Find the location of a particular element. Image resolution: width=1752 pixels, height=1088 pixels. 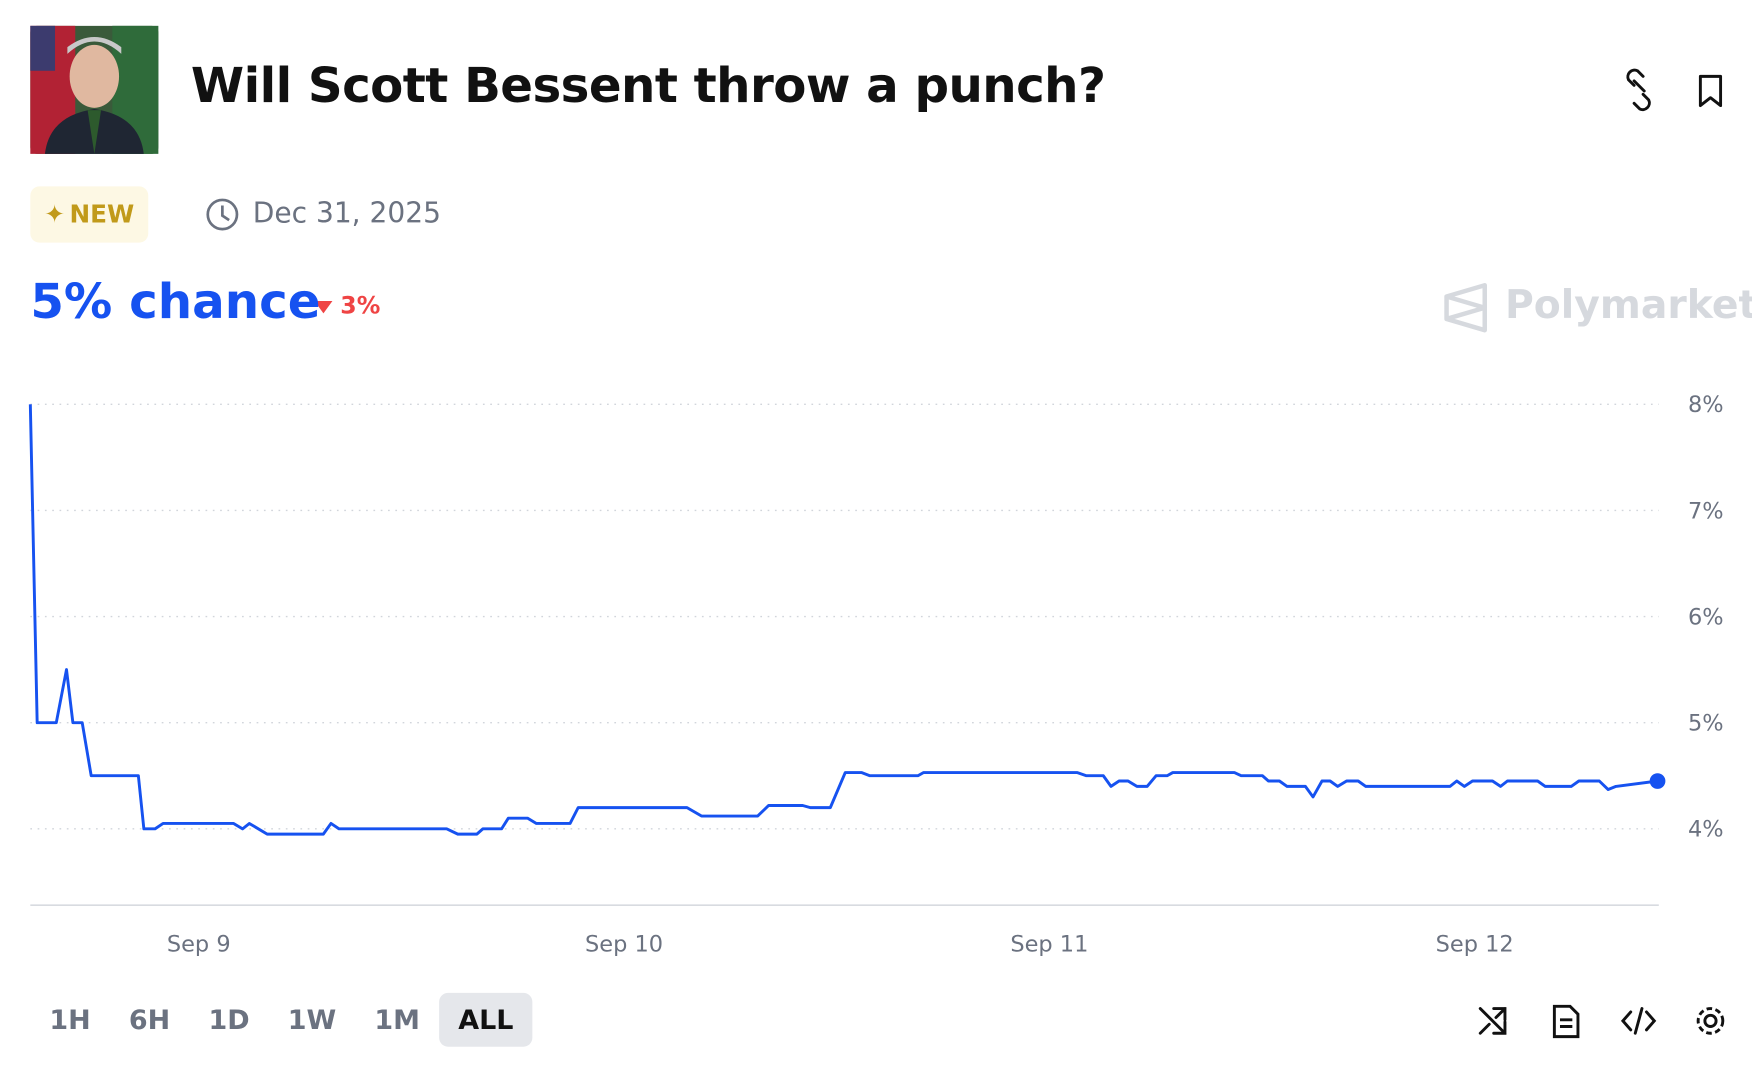

range-button: 1H is located at coordinates (70, 1020).